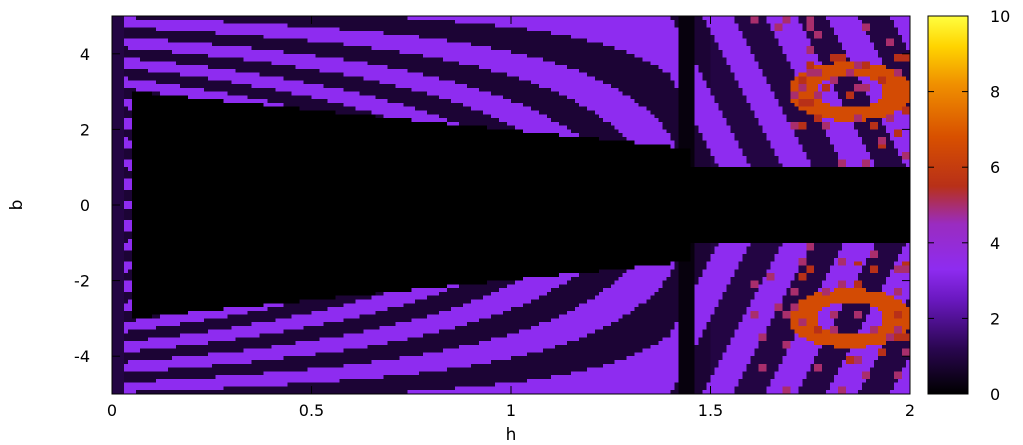 The image size is (1023, 445). I want to click on x-tick-label: 0.5, so click(311, 410).